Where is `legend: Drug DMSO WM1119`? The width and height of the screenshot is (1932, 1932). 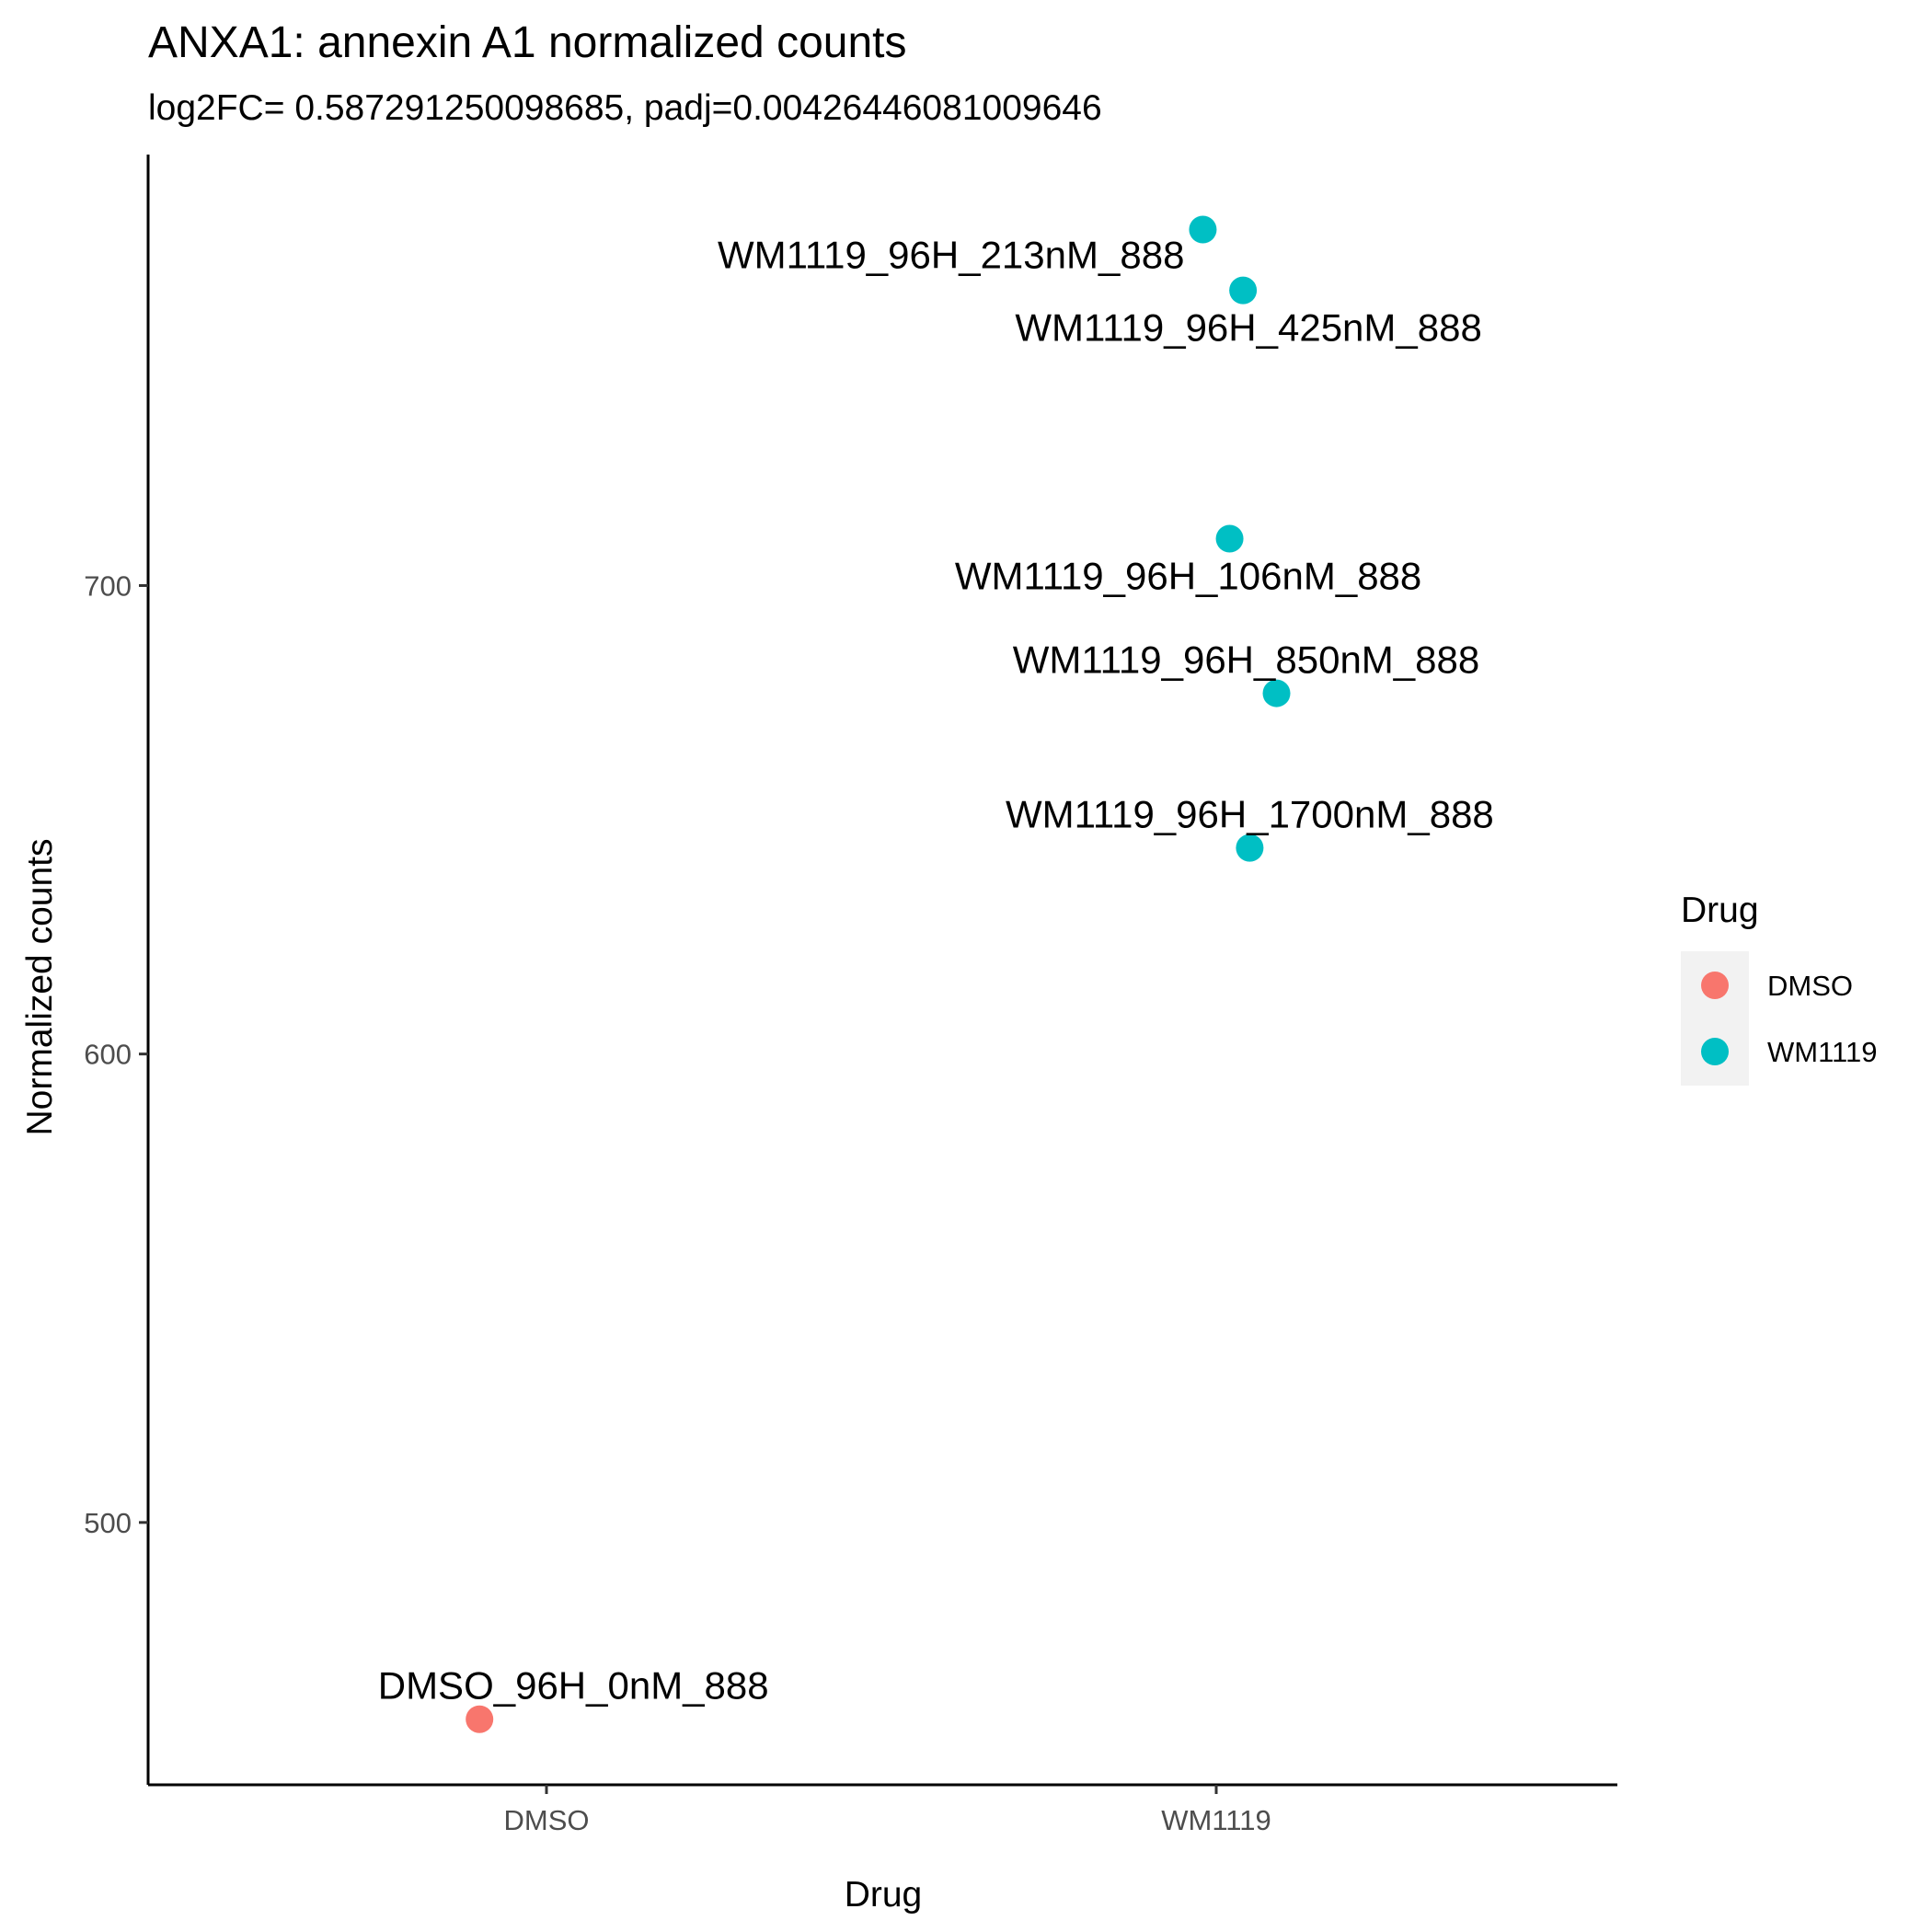
legend: Drug DMSO WM1119 is located at coordinates (1779, 988).